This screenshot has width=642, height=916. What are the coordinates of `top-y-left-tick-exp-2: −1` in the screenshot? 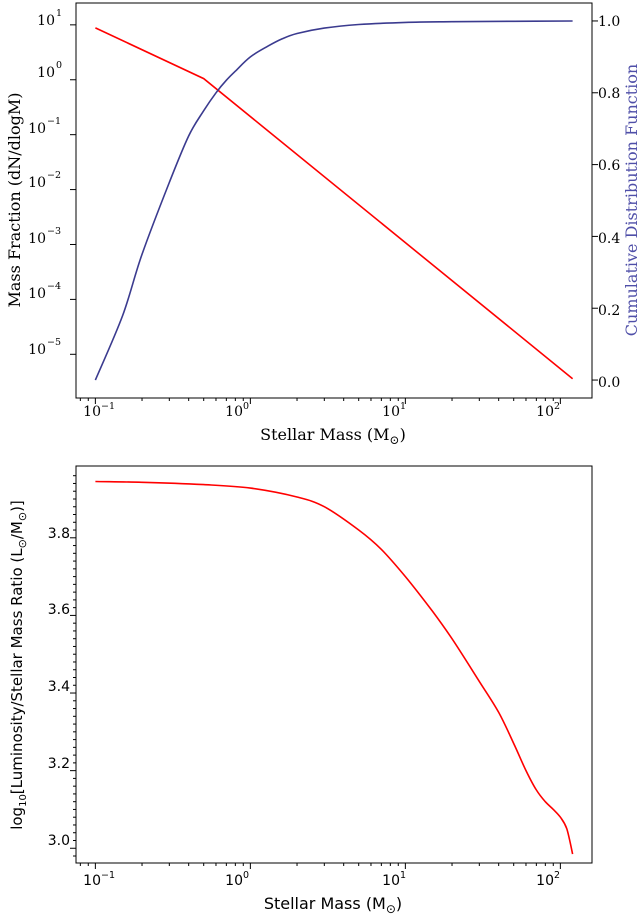 It's located at (54, 121).